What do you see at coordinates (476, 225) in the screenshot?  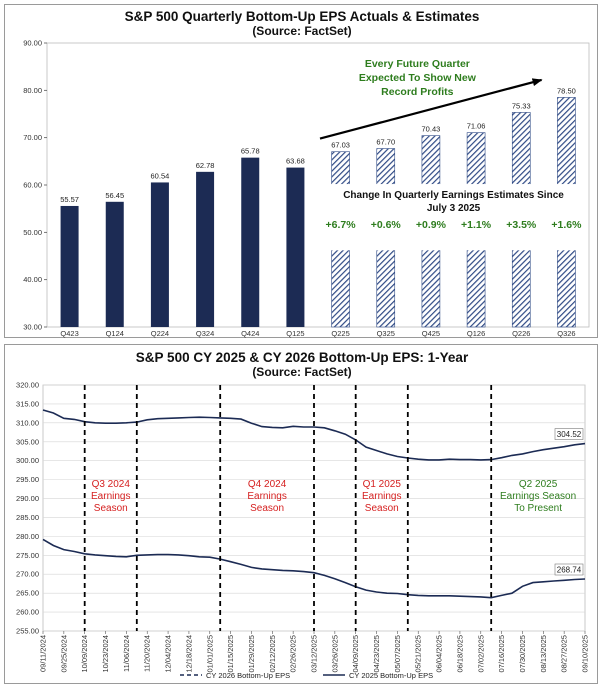 I see `change-value: +1.1%` at bounding box center [476, 225].